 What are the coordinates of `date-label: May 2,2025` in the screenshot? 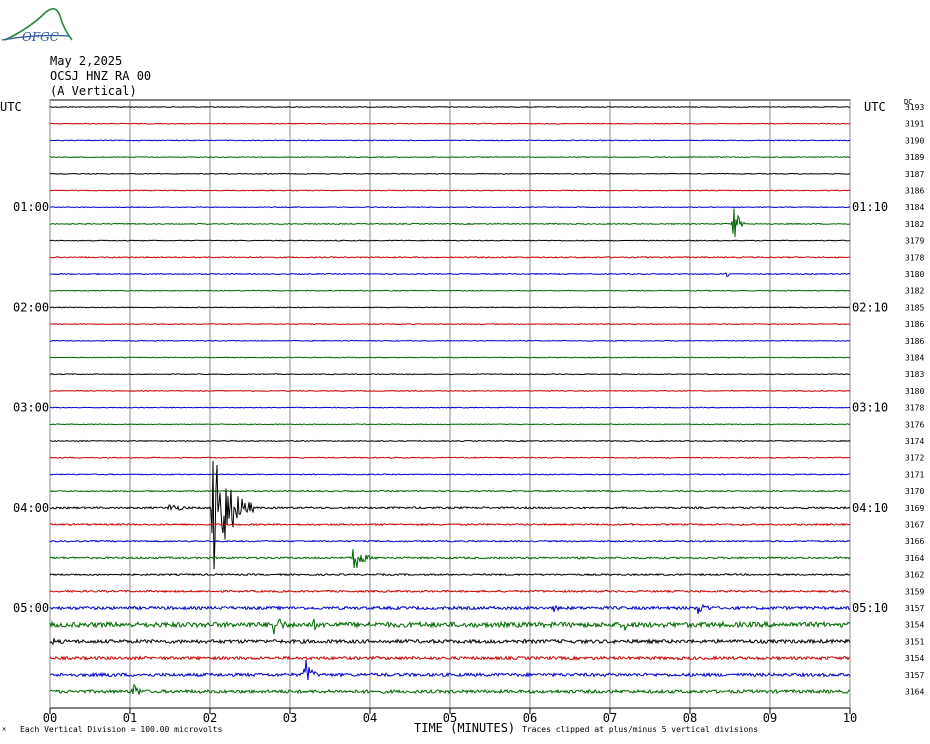 It's located at (86, 61).